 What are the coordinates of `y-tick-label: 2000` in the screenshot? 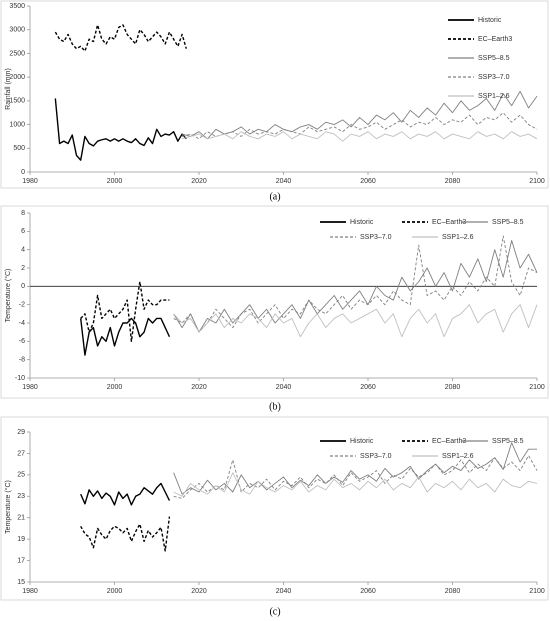 It's located at (17, 77).